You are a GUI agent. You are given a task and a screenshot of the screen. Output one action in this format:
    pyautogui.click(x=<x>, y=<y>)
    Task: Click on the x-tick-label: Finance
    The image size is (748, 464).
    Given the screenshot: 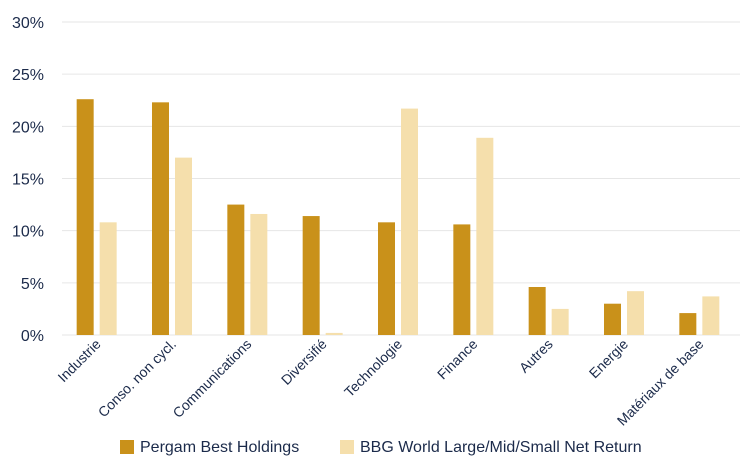 What is the action you would take?
    pyautogui.click(x=457, y=359)
    